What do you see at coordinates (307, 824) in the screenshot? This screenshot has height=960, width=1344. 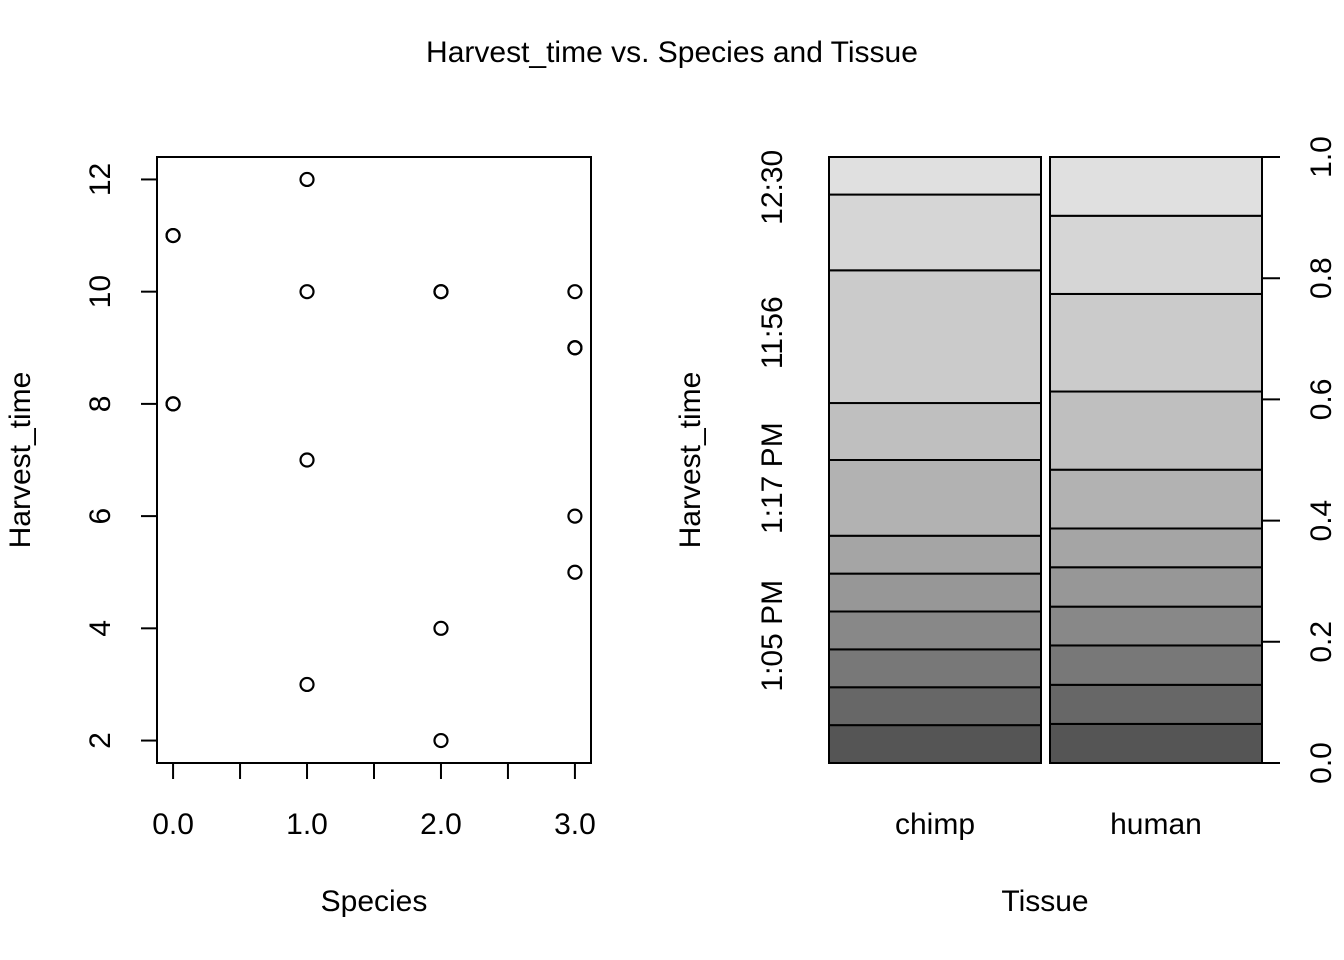 I see `scatter-x-tick-label: 1.0` at bounding box center [307, 824].